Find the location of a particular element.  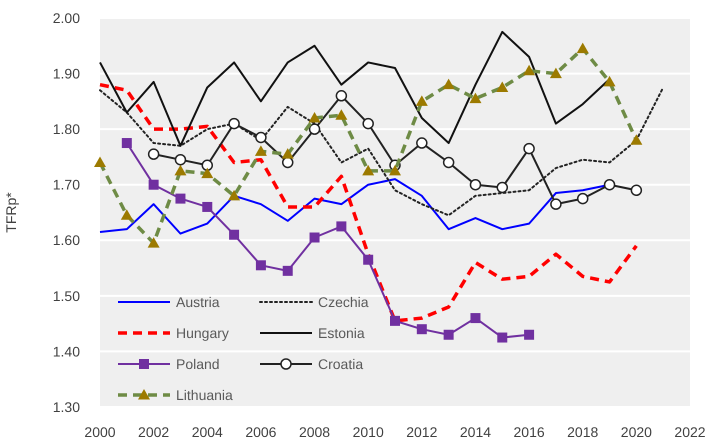

legend-label: Hungary is located at coordinates (202, 332).